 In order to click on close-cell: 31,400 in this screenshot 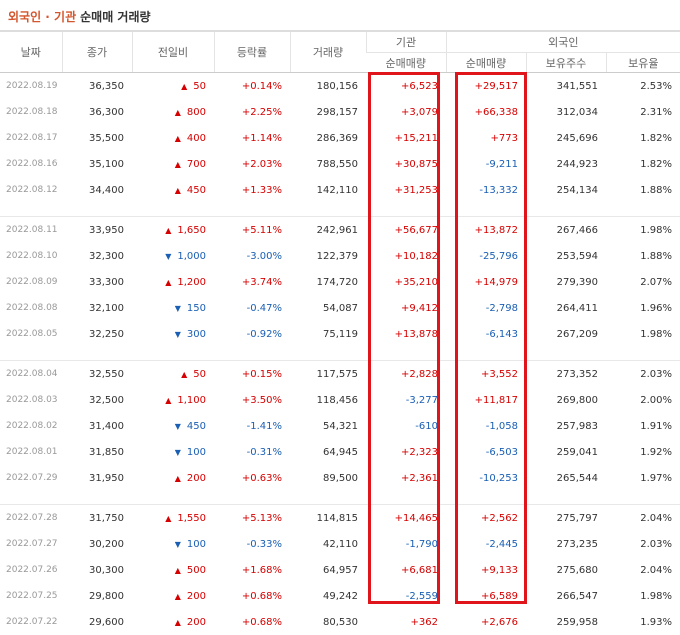, I will do `click(97, 426)`.